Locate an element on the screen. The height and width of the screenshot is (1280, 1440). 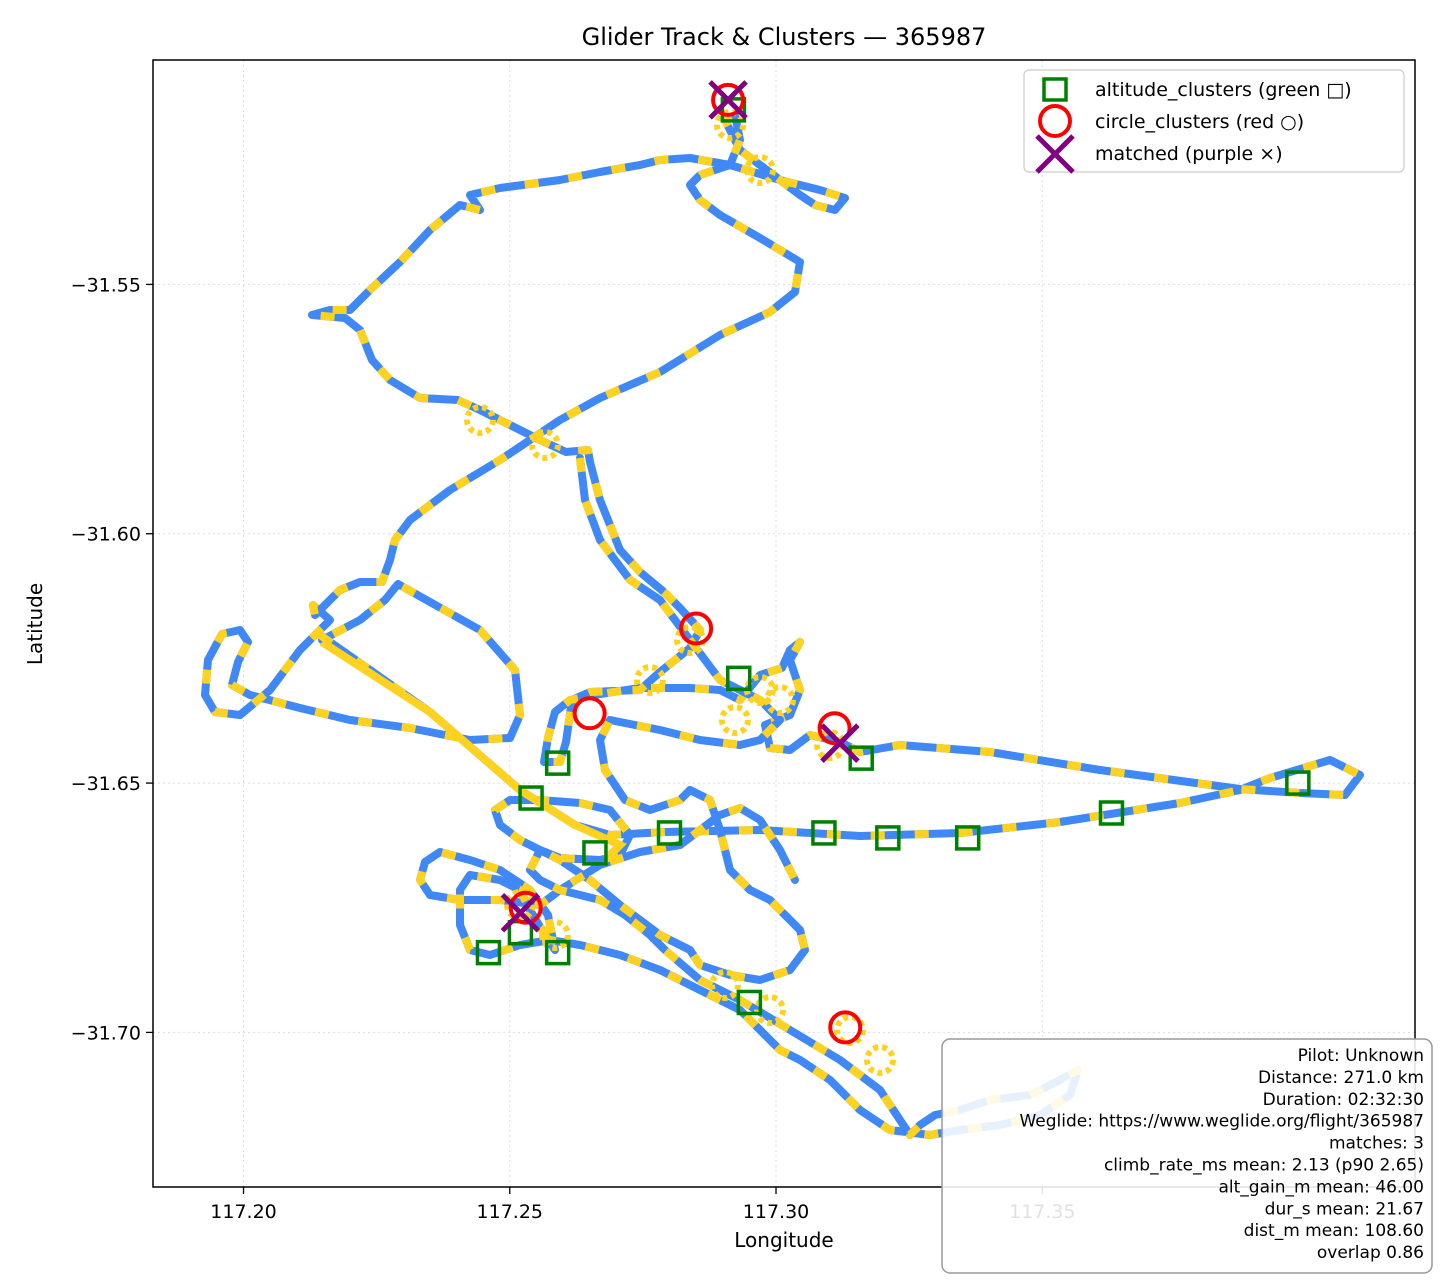
legend-frame is located at coordinates (1214, 121).